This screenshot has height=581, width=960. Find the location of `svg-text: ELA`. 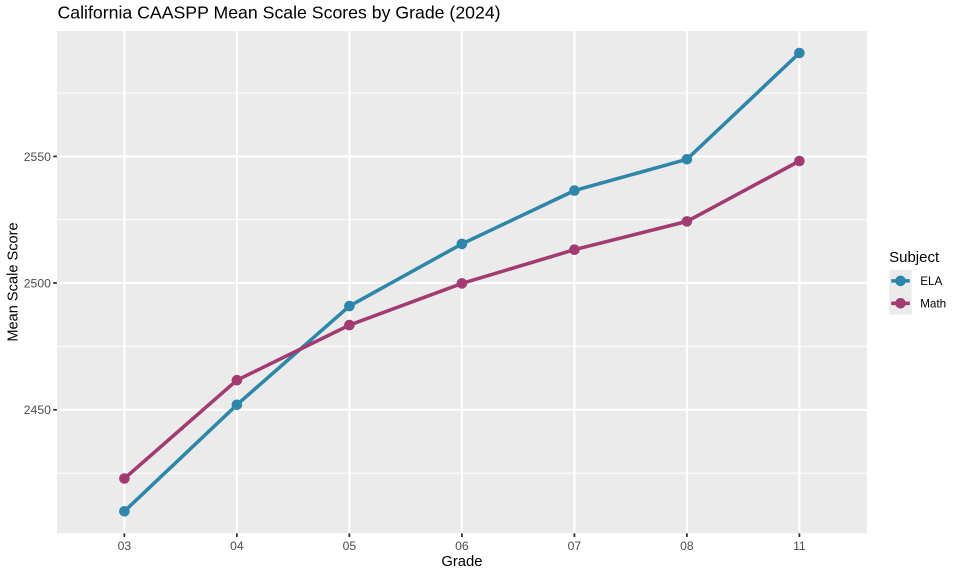

svg-text: ELA is located at coordinates (931, 281).